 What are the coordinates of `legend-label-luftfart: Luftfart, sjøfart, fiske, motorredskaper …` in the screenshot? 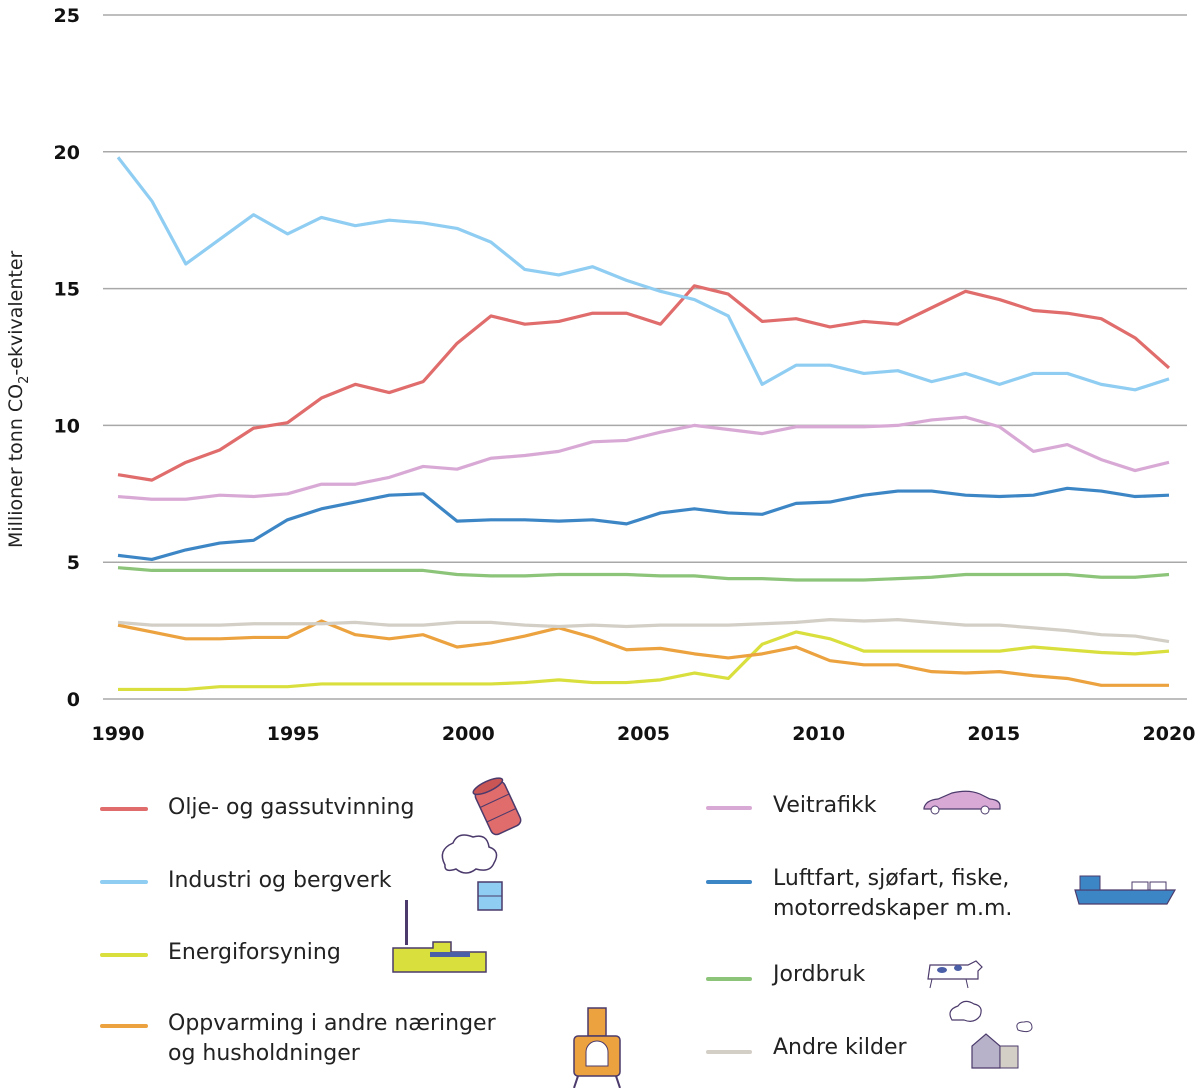 It's located at (893, 893).